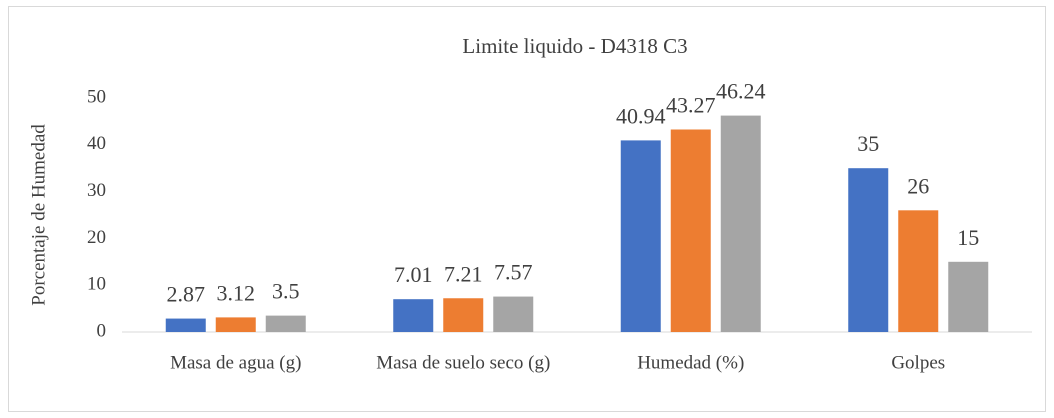 This screenshot has width=1054, height=418. Describe the element at coordinates (918, 362) in the screenshot. I see `x-tick-label: Golpes` at that location.